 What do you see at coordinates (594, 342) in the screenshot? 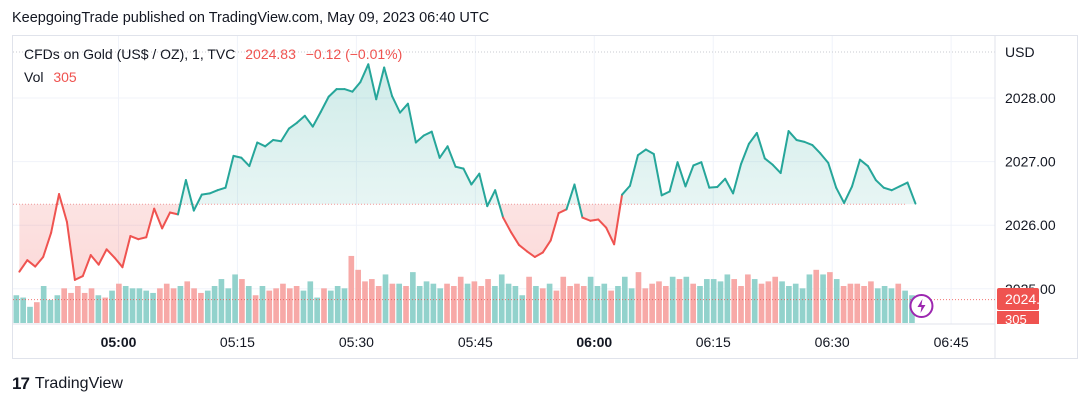
I see `x-tick-label: 06:00` at bounding box center [594, 342].